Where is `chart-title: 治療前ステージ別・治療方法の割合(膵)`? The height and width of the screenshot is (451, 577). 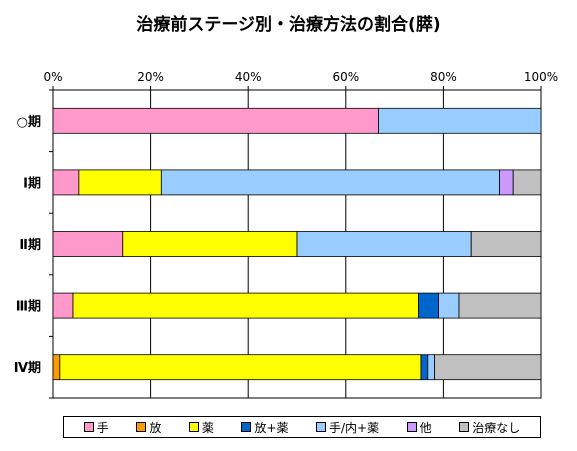 chart-title: 治療前ステージ別・治療方法の割合(膵) is located at coordinates (288, 25).